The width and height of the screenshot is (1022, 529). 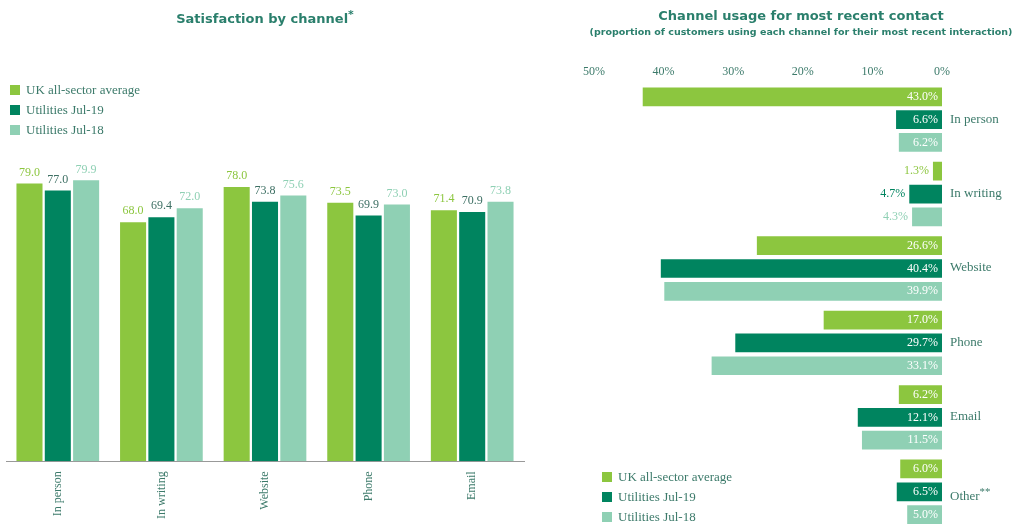 What do you see at coordinates (397, 192) in the screenshot?
I see `data-label: 73.0` at bounding box center [397, 192].